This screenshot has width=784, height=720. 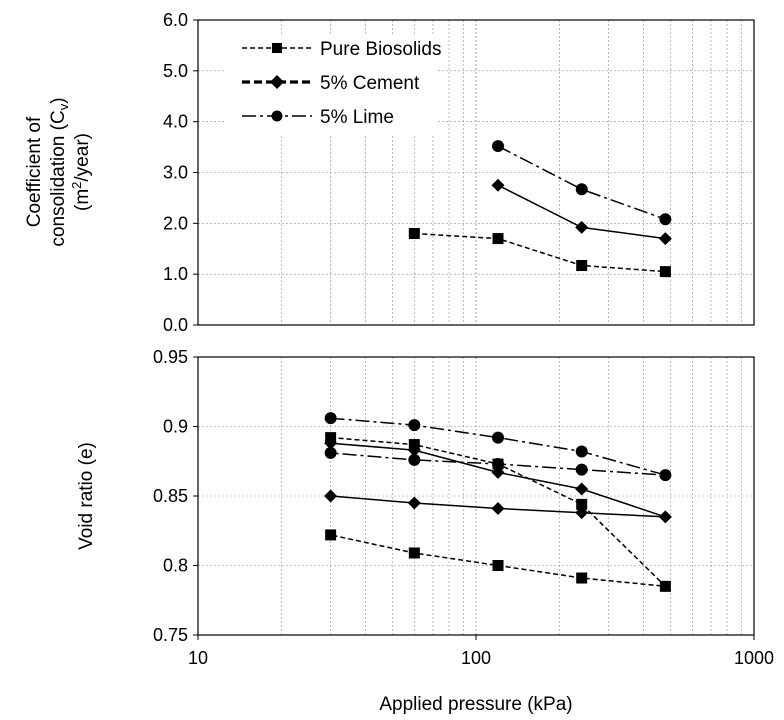 I want to click on legend-entry-5pct-cement: 5% Cement, so click(x=331, y=83).